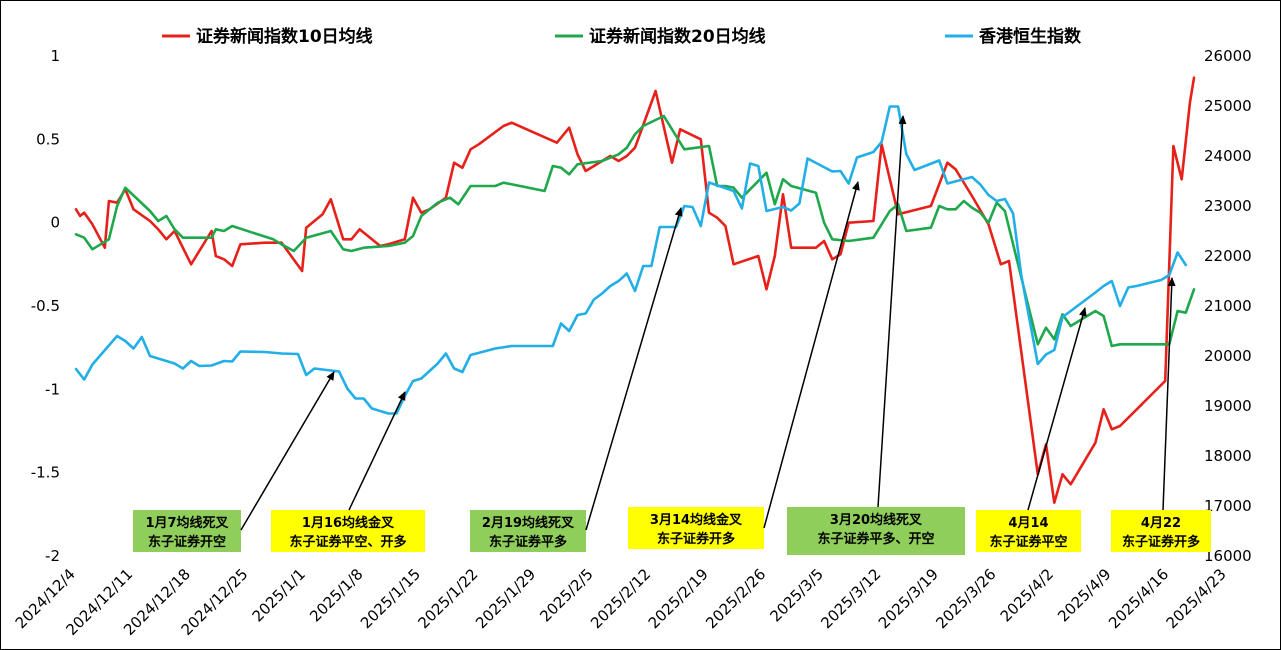 The height and width of the screenshot is (650, 1281). What do you see at coordinates (1028, 542) in the screenshot?
I see `annotation-text: 东子证券平空` at bounding box center [1028, 542].